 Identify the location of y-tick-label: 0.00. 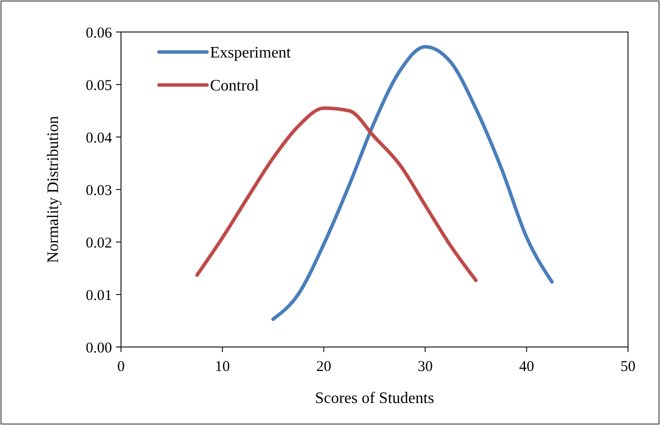
(99, 348).